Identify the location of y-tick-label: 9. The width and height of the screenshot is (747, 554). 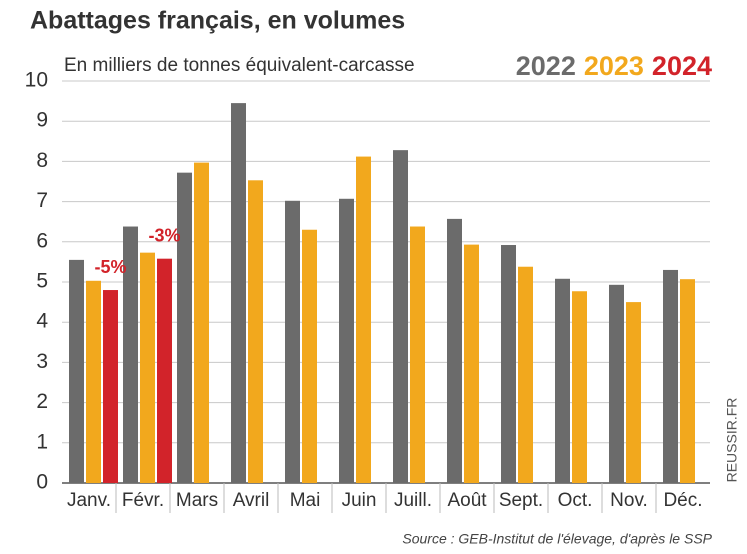
(42, 120).